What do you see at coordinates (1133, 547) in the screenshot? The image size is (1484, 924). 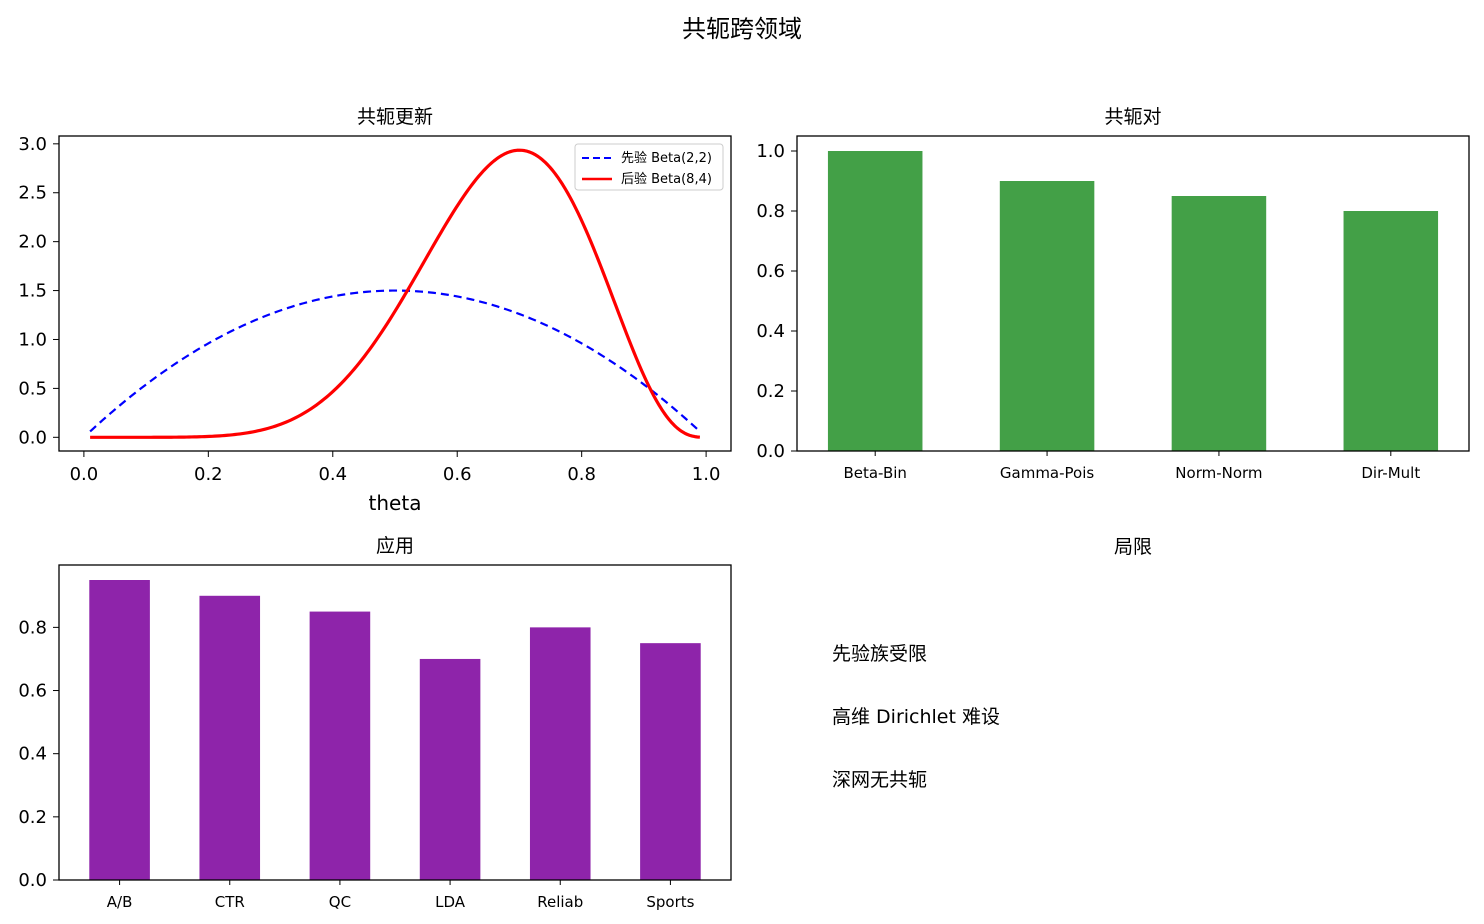 I see `panel-title: 局限` at bounding box center [1133, 547].